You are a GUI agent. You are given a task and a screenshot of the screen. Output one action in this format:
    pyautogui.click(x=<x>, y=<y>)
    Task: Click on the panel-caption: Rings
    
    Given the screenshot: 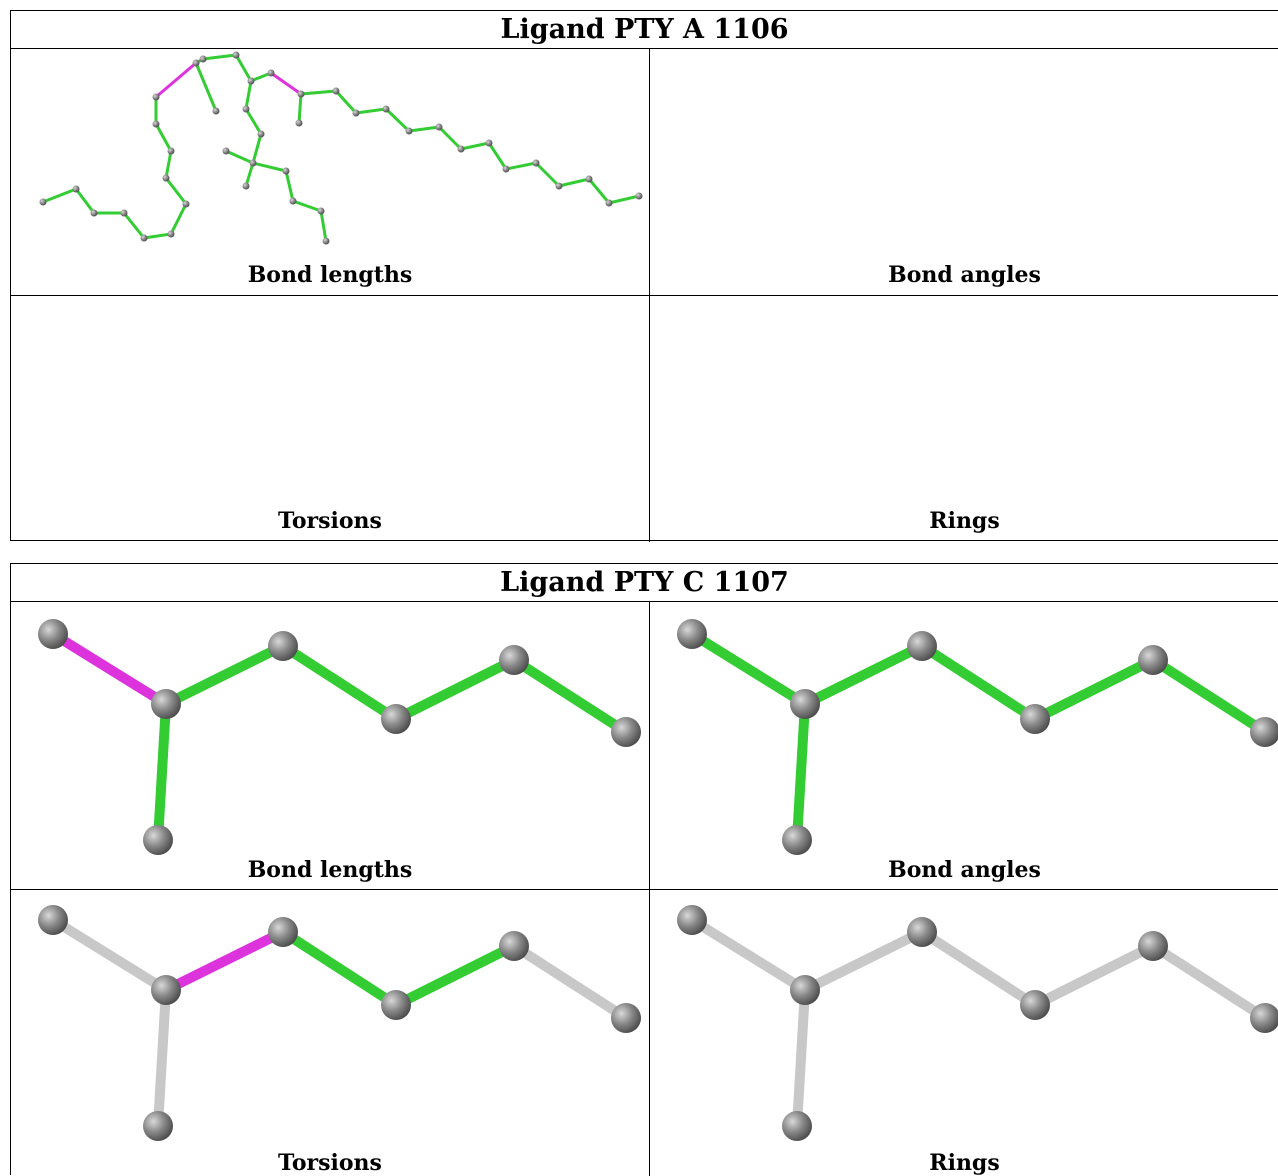 What is the action you would take?
    pyautogui.click(x=964, y=521)
    